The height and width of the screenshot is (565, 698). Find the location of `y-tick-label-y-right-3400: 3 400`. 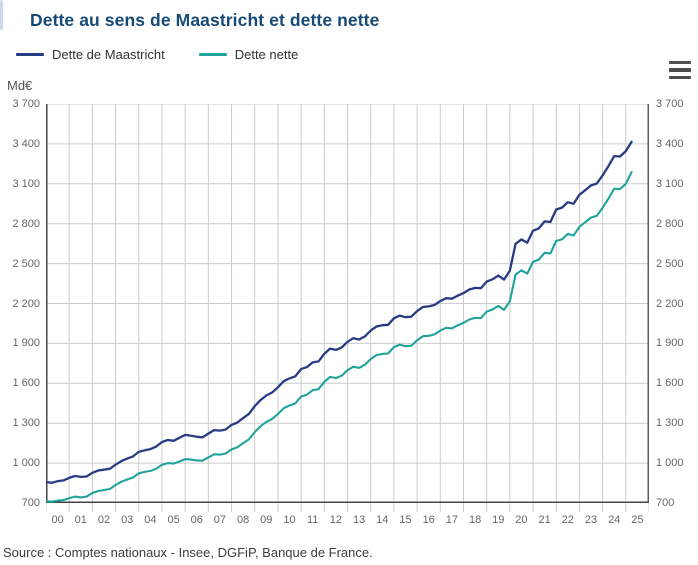

y-tick-label-y-right-3400: 3 400 is located at coordinates (670, 143).